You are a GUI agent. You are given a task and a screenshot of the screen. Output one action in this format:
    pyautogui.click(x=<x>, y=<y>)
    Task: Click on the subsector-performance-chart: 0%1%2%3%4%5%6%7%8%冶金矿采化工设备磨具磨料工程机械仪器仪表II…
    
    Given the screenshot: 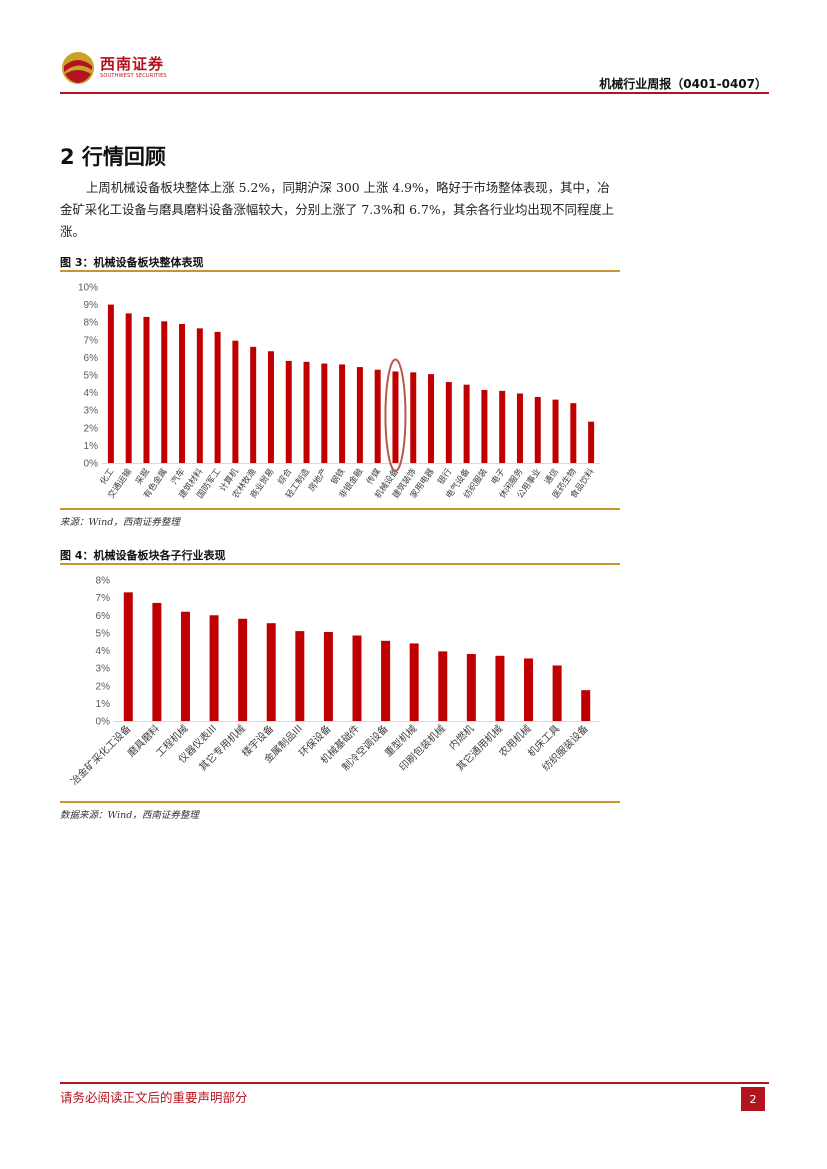 What is the action you would take?
    pyautogui.click(x=334, y=682)
    